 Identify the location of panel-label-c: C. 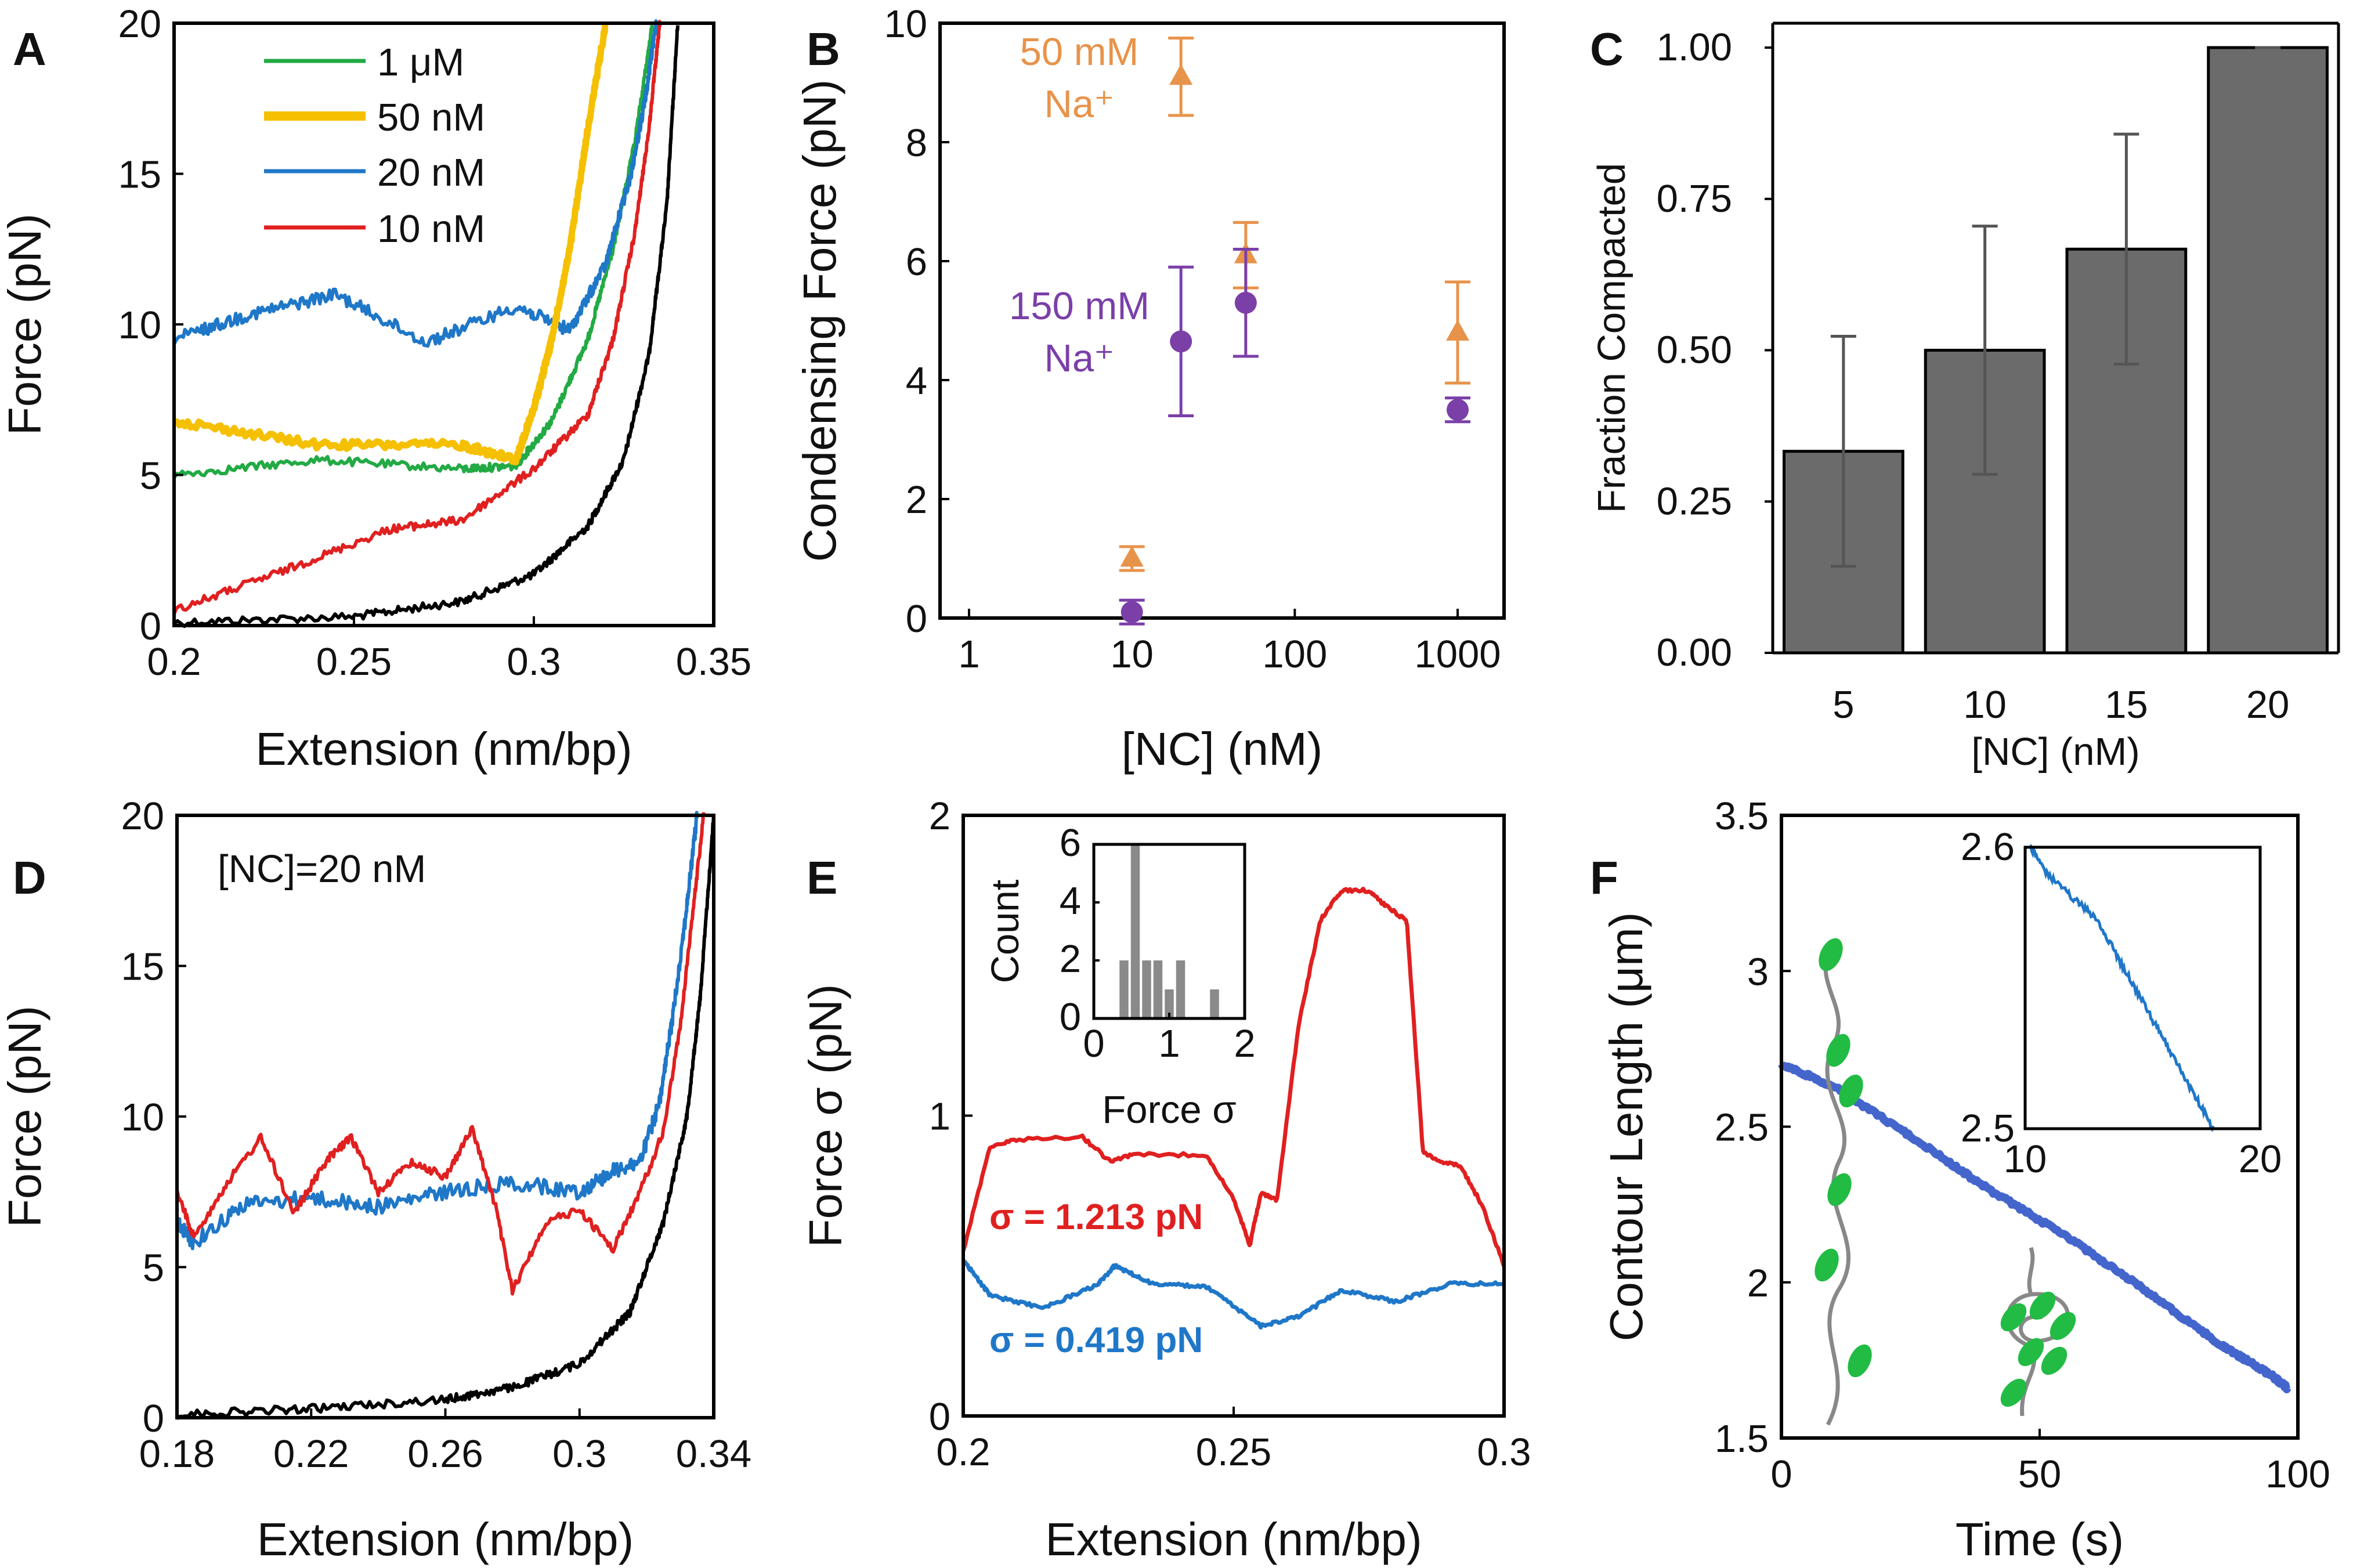
(1607, 49).